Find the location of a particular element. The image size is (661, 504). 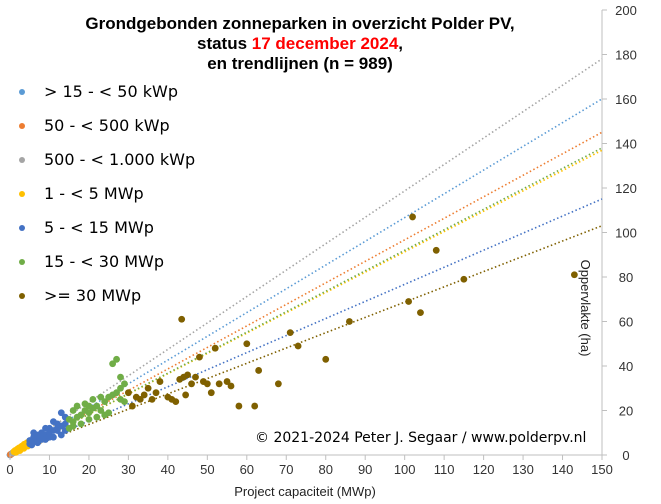

x-tick-label: 110 is located at coordinates (444, 469).